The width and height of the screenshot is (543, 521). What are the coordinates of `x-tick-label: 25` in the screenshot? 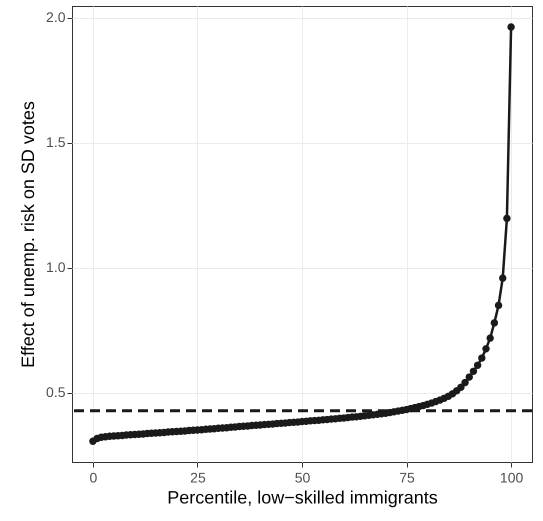 It's located at (198, 478).